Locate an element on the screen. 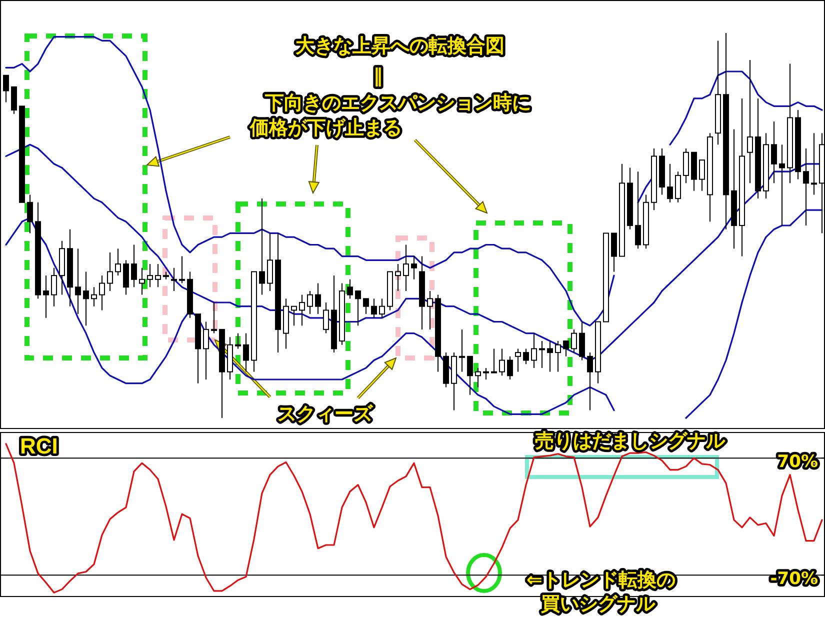  annotation: 大きな上昇への転換合図 is located at coordinates (400, 46).